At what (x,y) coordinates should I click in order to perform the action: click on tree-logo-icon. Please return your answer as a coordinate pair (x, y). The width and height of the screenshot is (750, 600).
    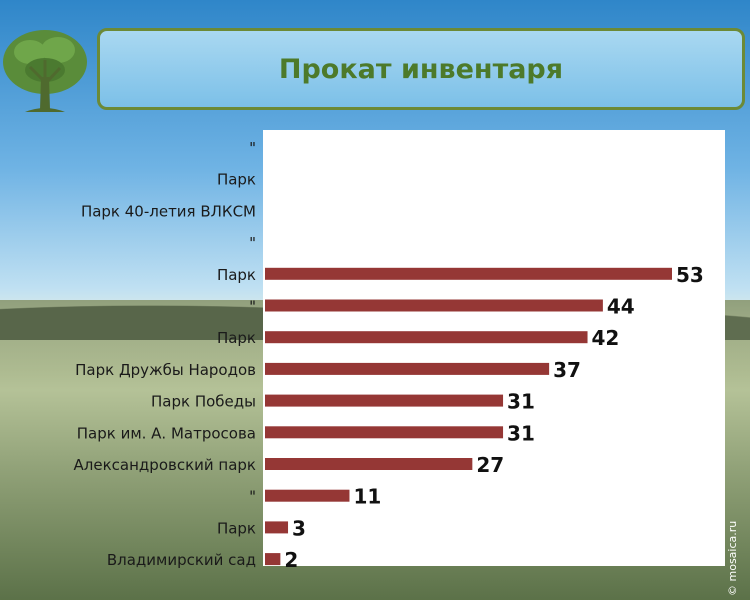
    Looking at the image, I should click on (45, 71).